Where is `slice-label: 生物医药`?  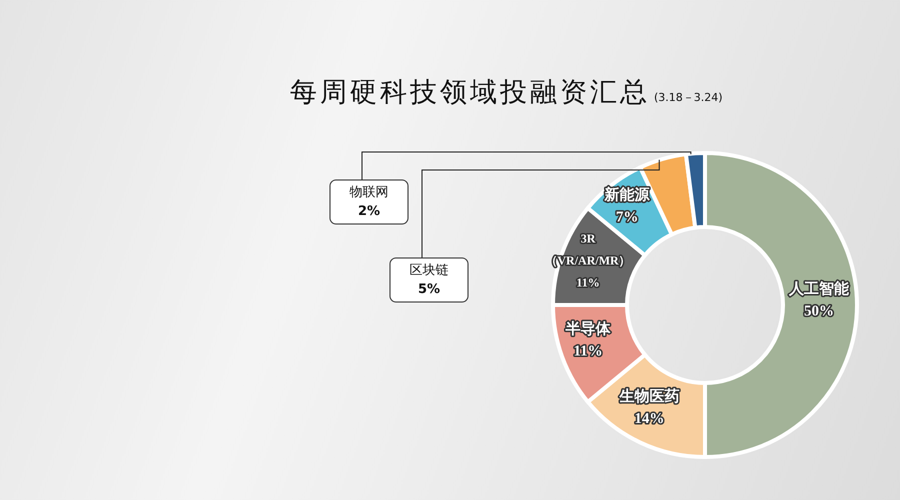
slice-label: 生物医药 is located at coordinates (649, 397).